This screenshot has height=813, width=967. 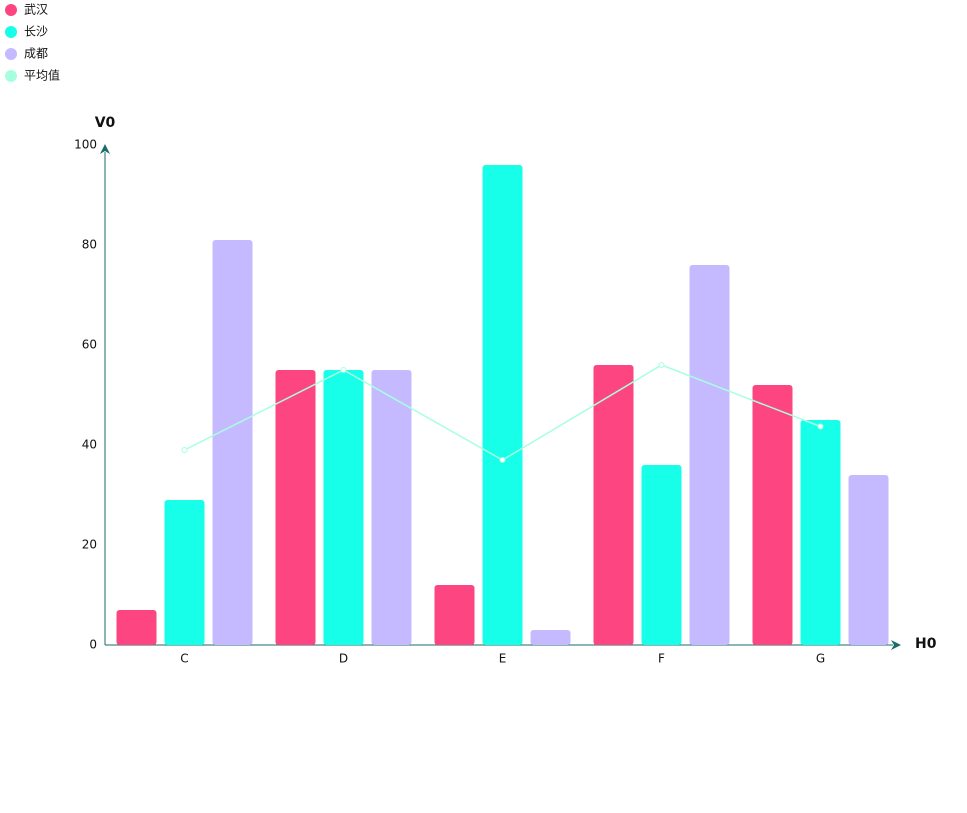 I want to click on x-tick-label: E, so click(x=503, y=659).